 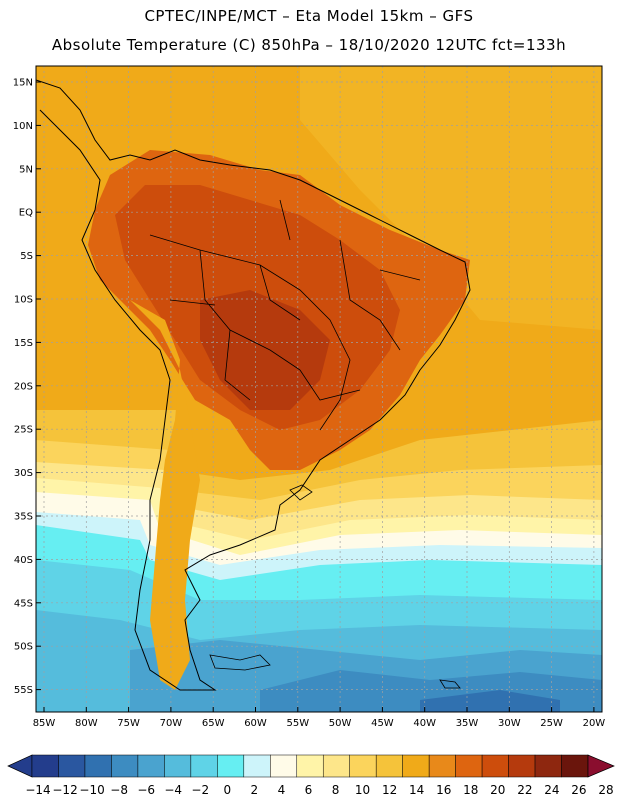 I want to click on lat-tick-label: 40S, so click(x=23, y=560).